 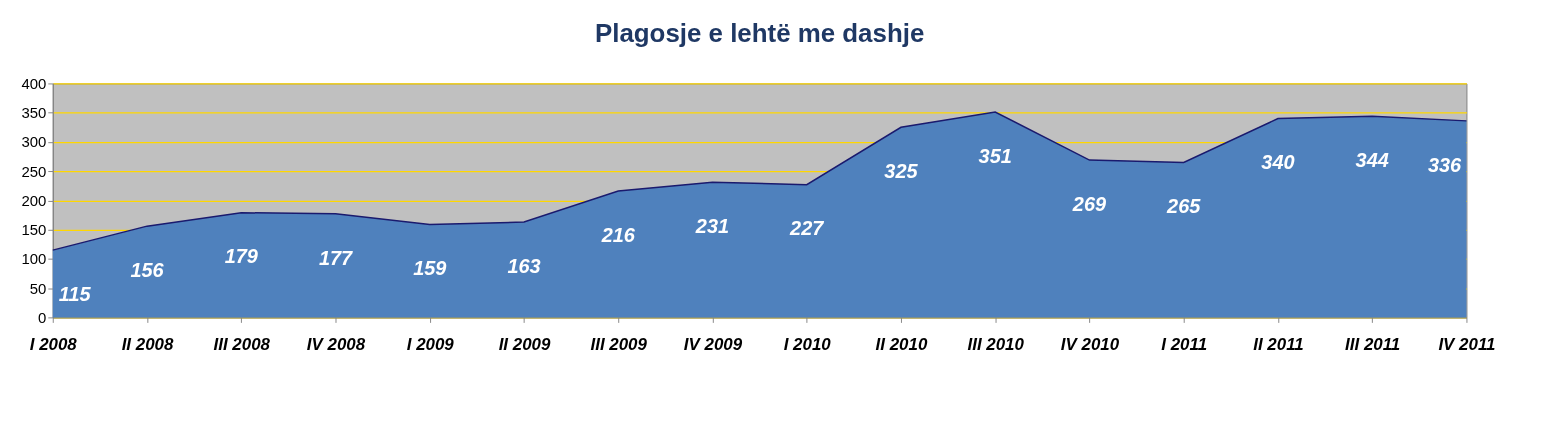 What do you see at coordinates (34, 171) in the screenshot?
I see `y-tick-label: 250` at bounding box center [34, 171].